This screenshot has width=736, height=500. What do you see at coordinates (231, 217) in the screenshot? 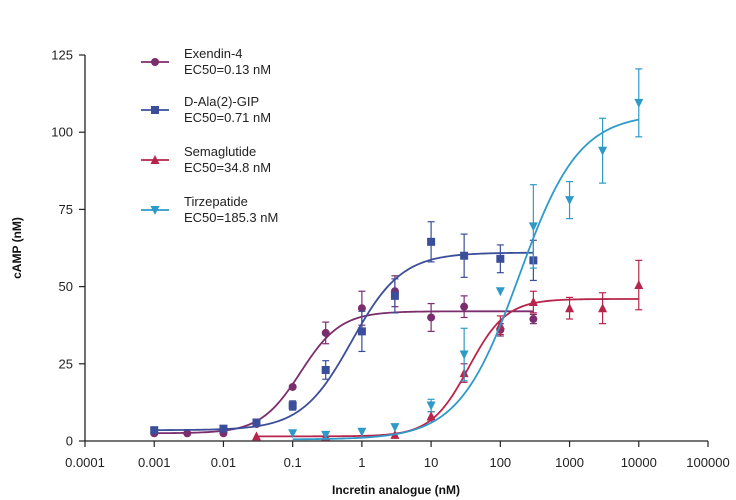
I see `legend-ec50: EC50=185.3 nM` at bounding box center [231, 217].